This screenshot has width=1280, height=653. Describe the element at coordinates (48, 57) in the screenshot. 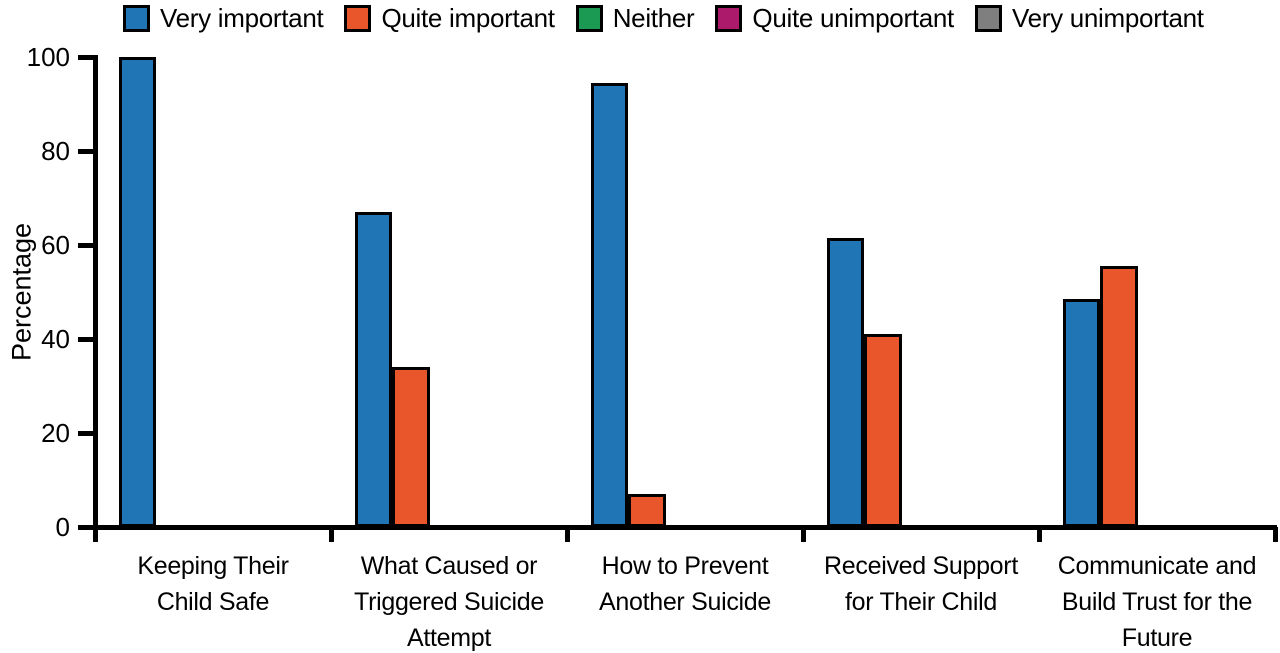

I see `y-tick-label: 100` at that location.